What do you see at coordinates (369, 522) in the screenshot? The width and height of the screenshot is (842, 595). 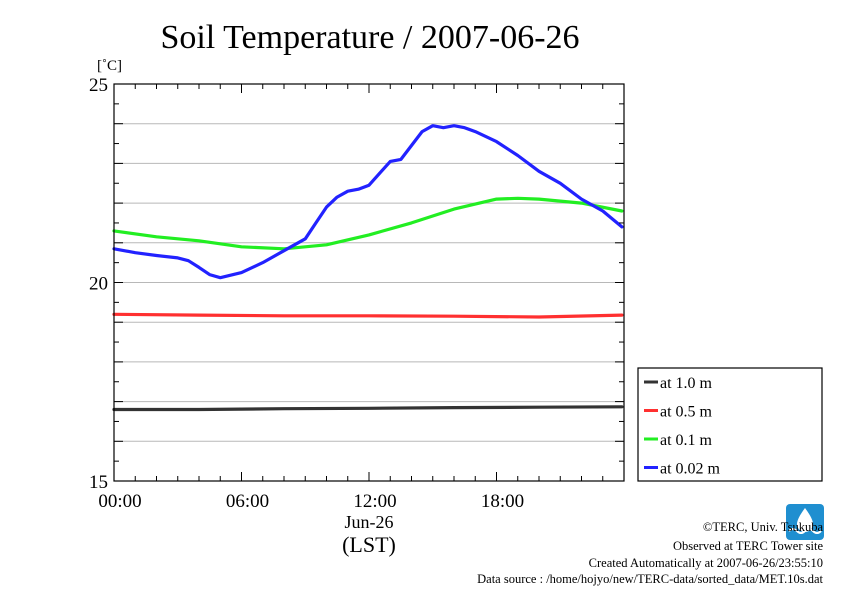 I see `date-label: Jun-26` at bounding box center [369, 522].